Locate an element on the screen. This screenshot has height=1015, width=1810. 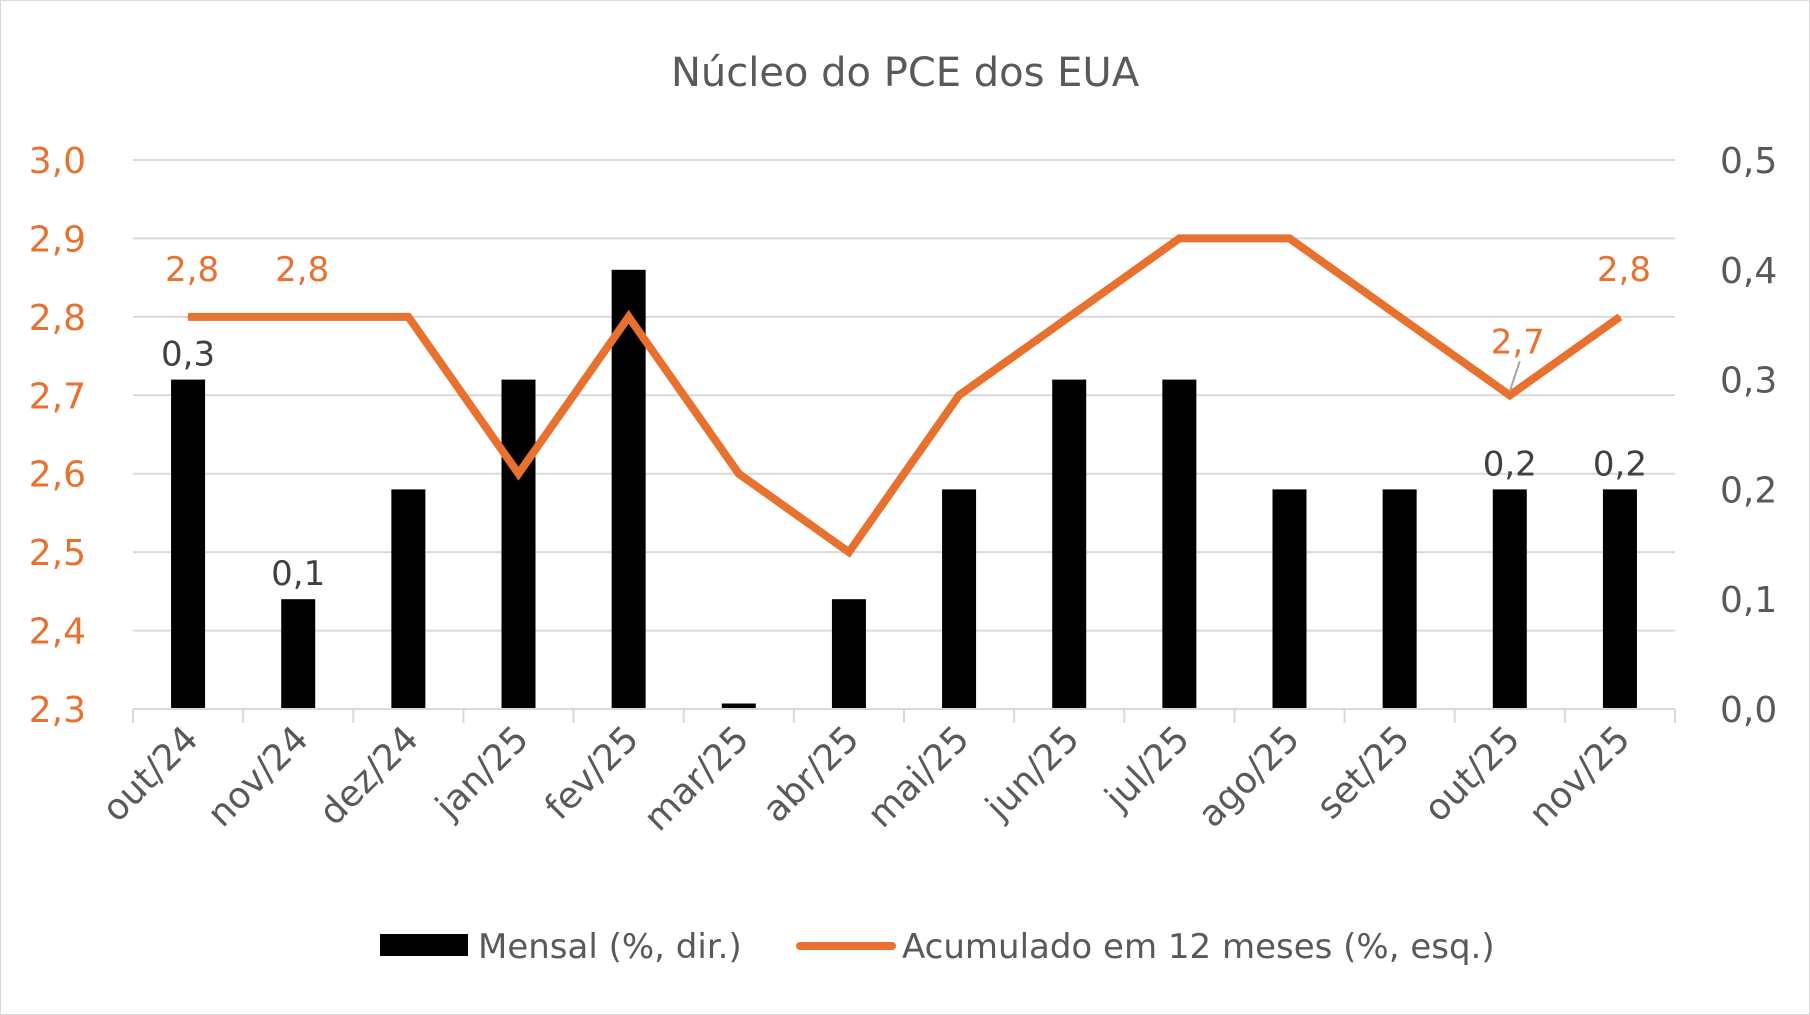
x-axis-tick-label: out/24 is located at coordinates (151, 774).